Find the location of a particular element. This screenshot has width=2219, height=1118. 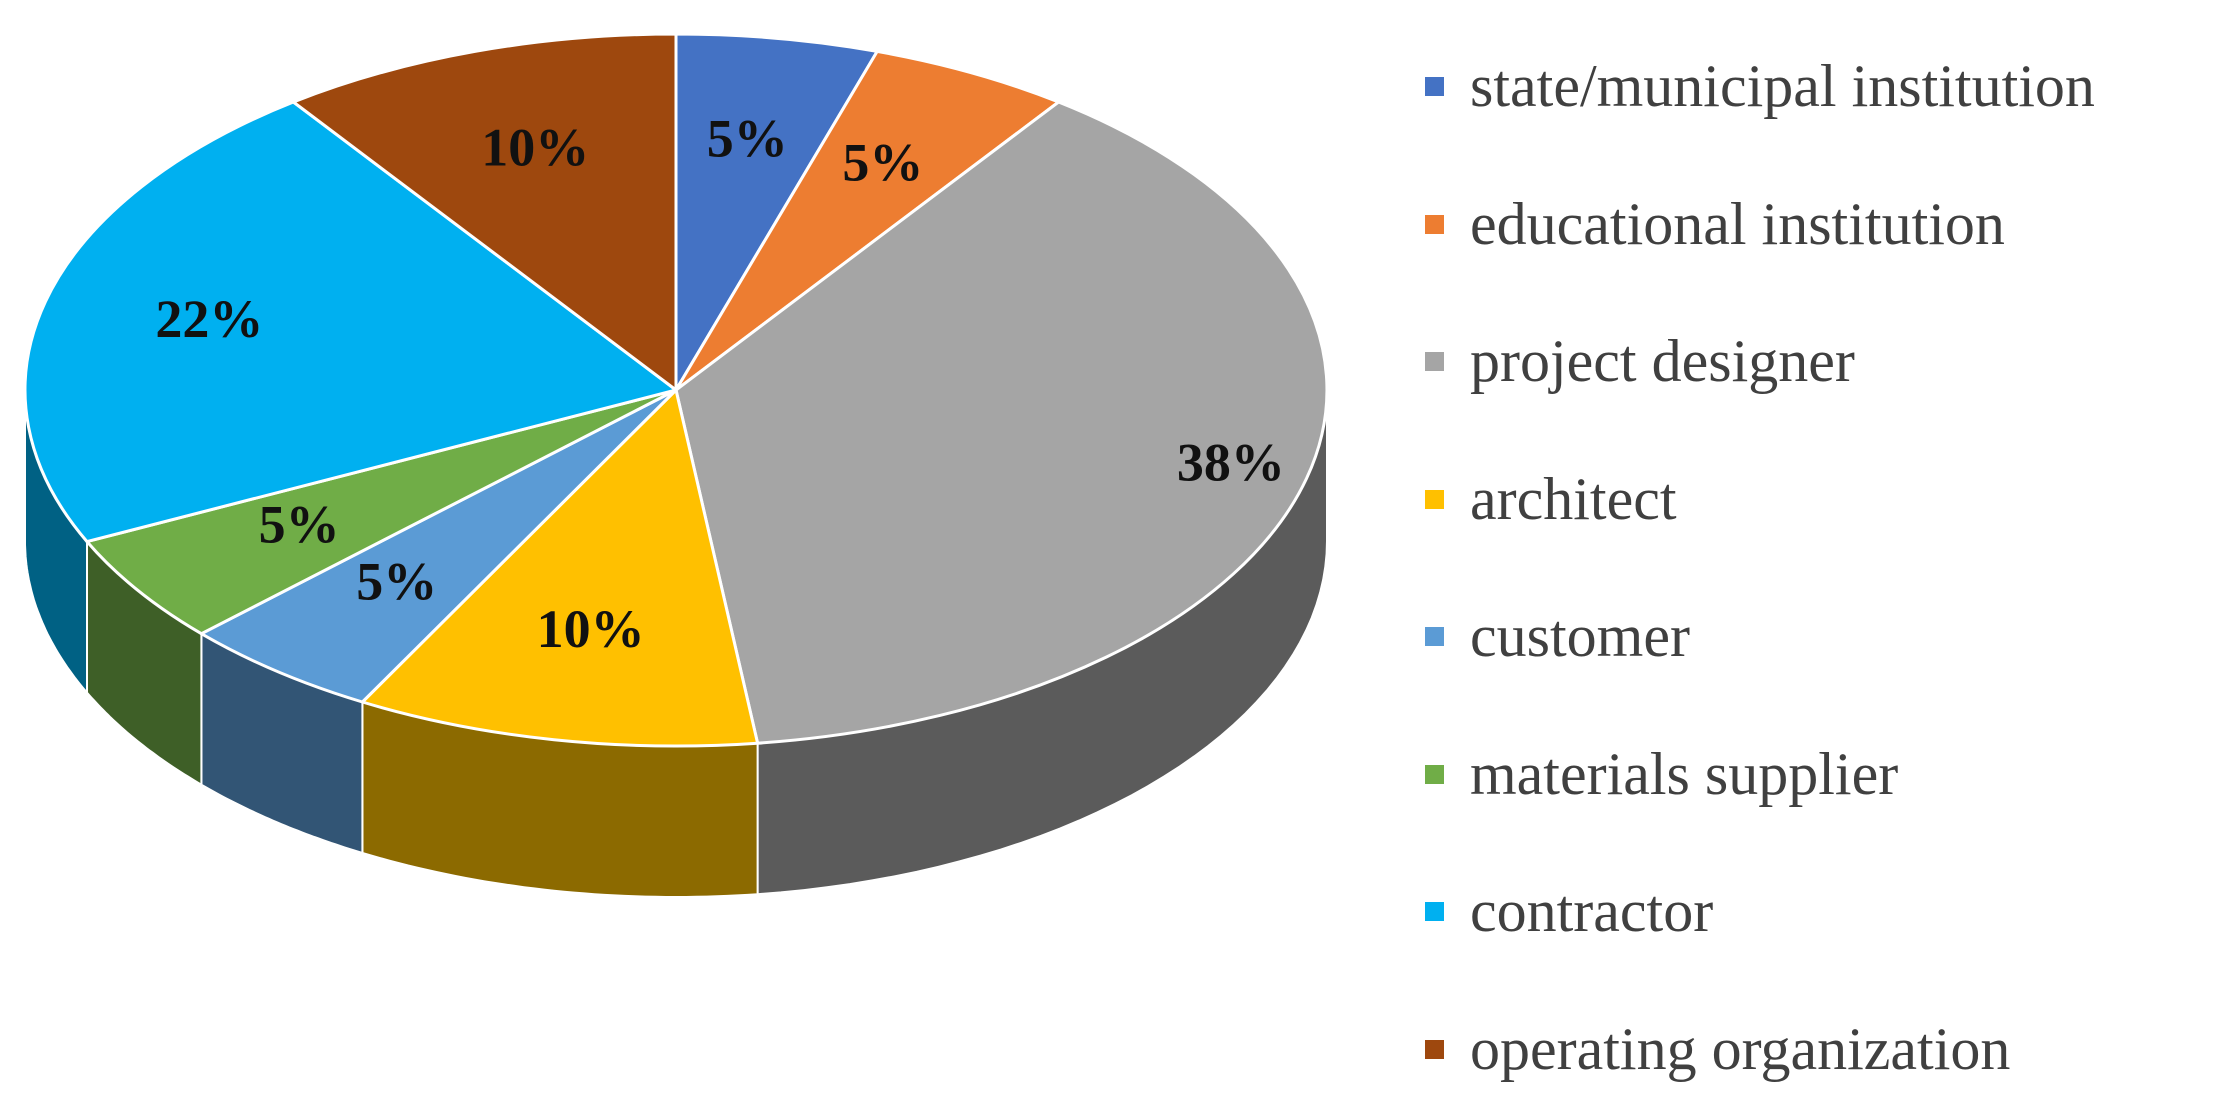

data-label-5: 5% is located at coordinates (299, 524).